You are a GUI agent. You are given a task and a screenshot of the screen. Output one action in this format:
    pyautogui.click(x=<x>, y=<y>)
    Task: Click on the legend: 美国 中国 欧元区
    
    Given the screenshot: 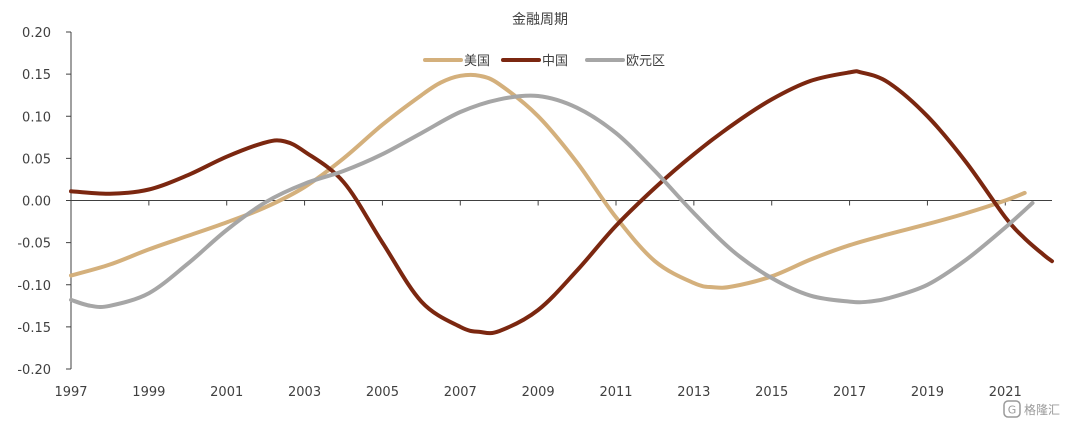 What is the action you would take?
    pyautogui.click(x=544, y=61)
    